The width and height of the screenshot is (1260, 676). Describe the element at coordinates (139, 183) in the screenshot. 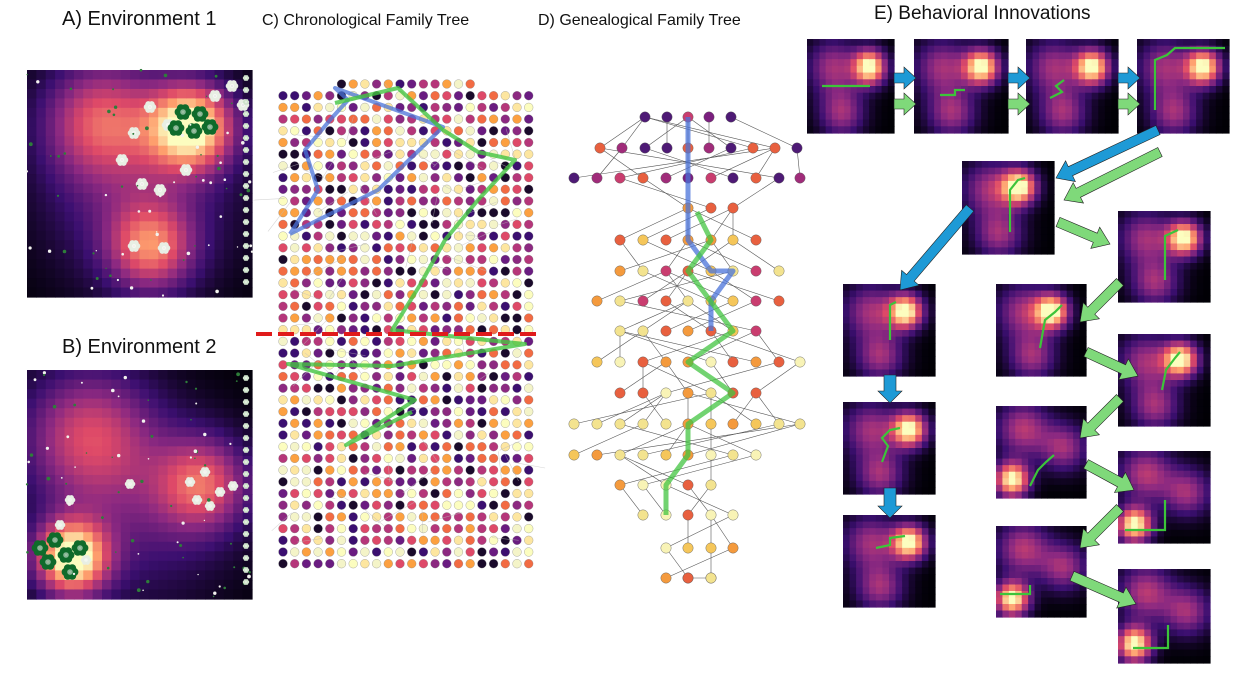

I see `environment-1-heatmap` at that location.